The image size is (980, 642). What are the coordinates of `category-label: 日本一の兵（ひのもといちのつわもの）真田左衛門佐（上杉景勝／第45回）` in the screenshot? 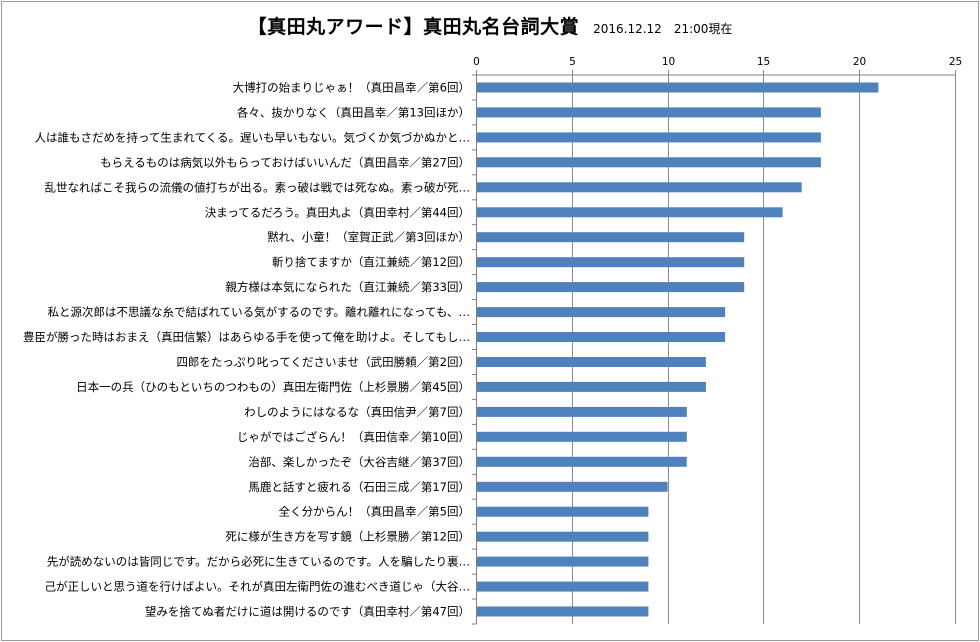 It's located at (273, 387).